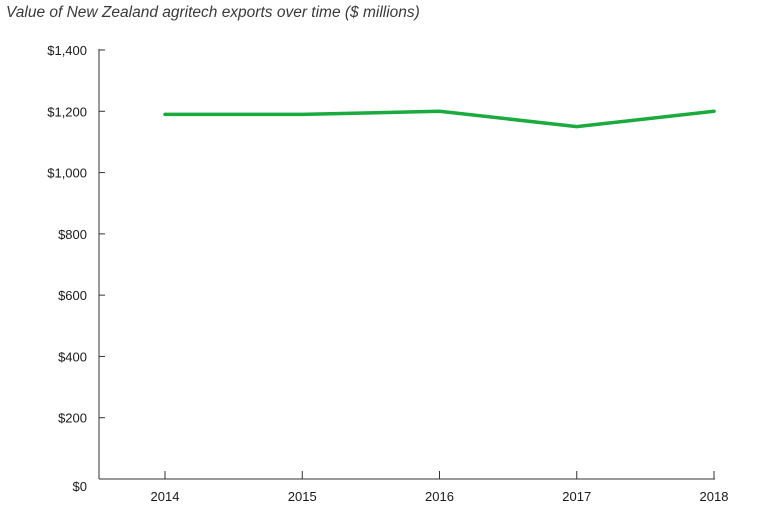  Describe the element at coordinates (72, 234) in the screenshot. I see `y-tick-label: $800` at that location.